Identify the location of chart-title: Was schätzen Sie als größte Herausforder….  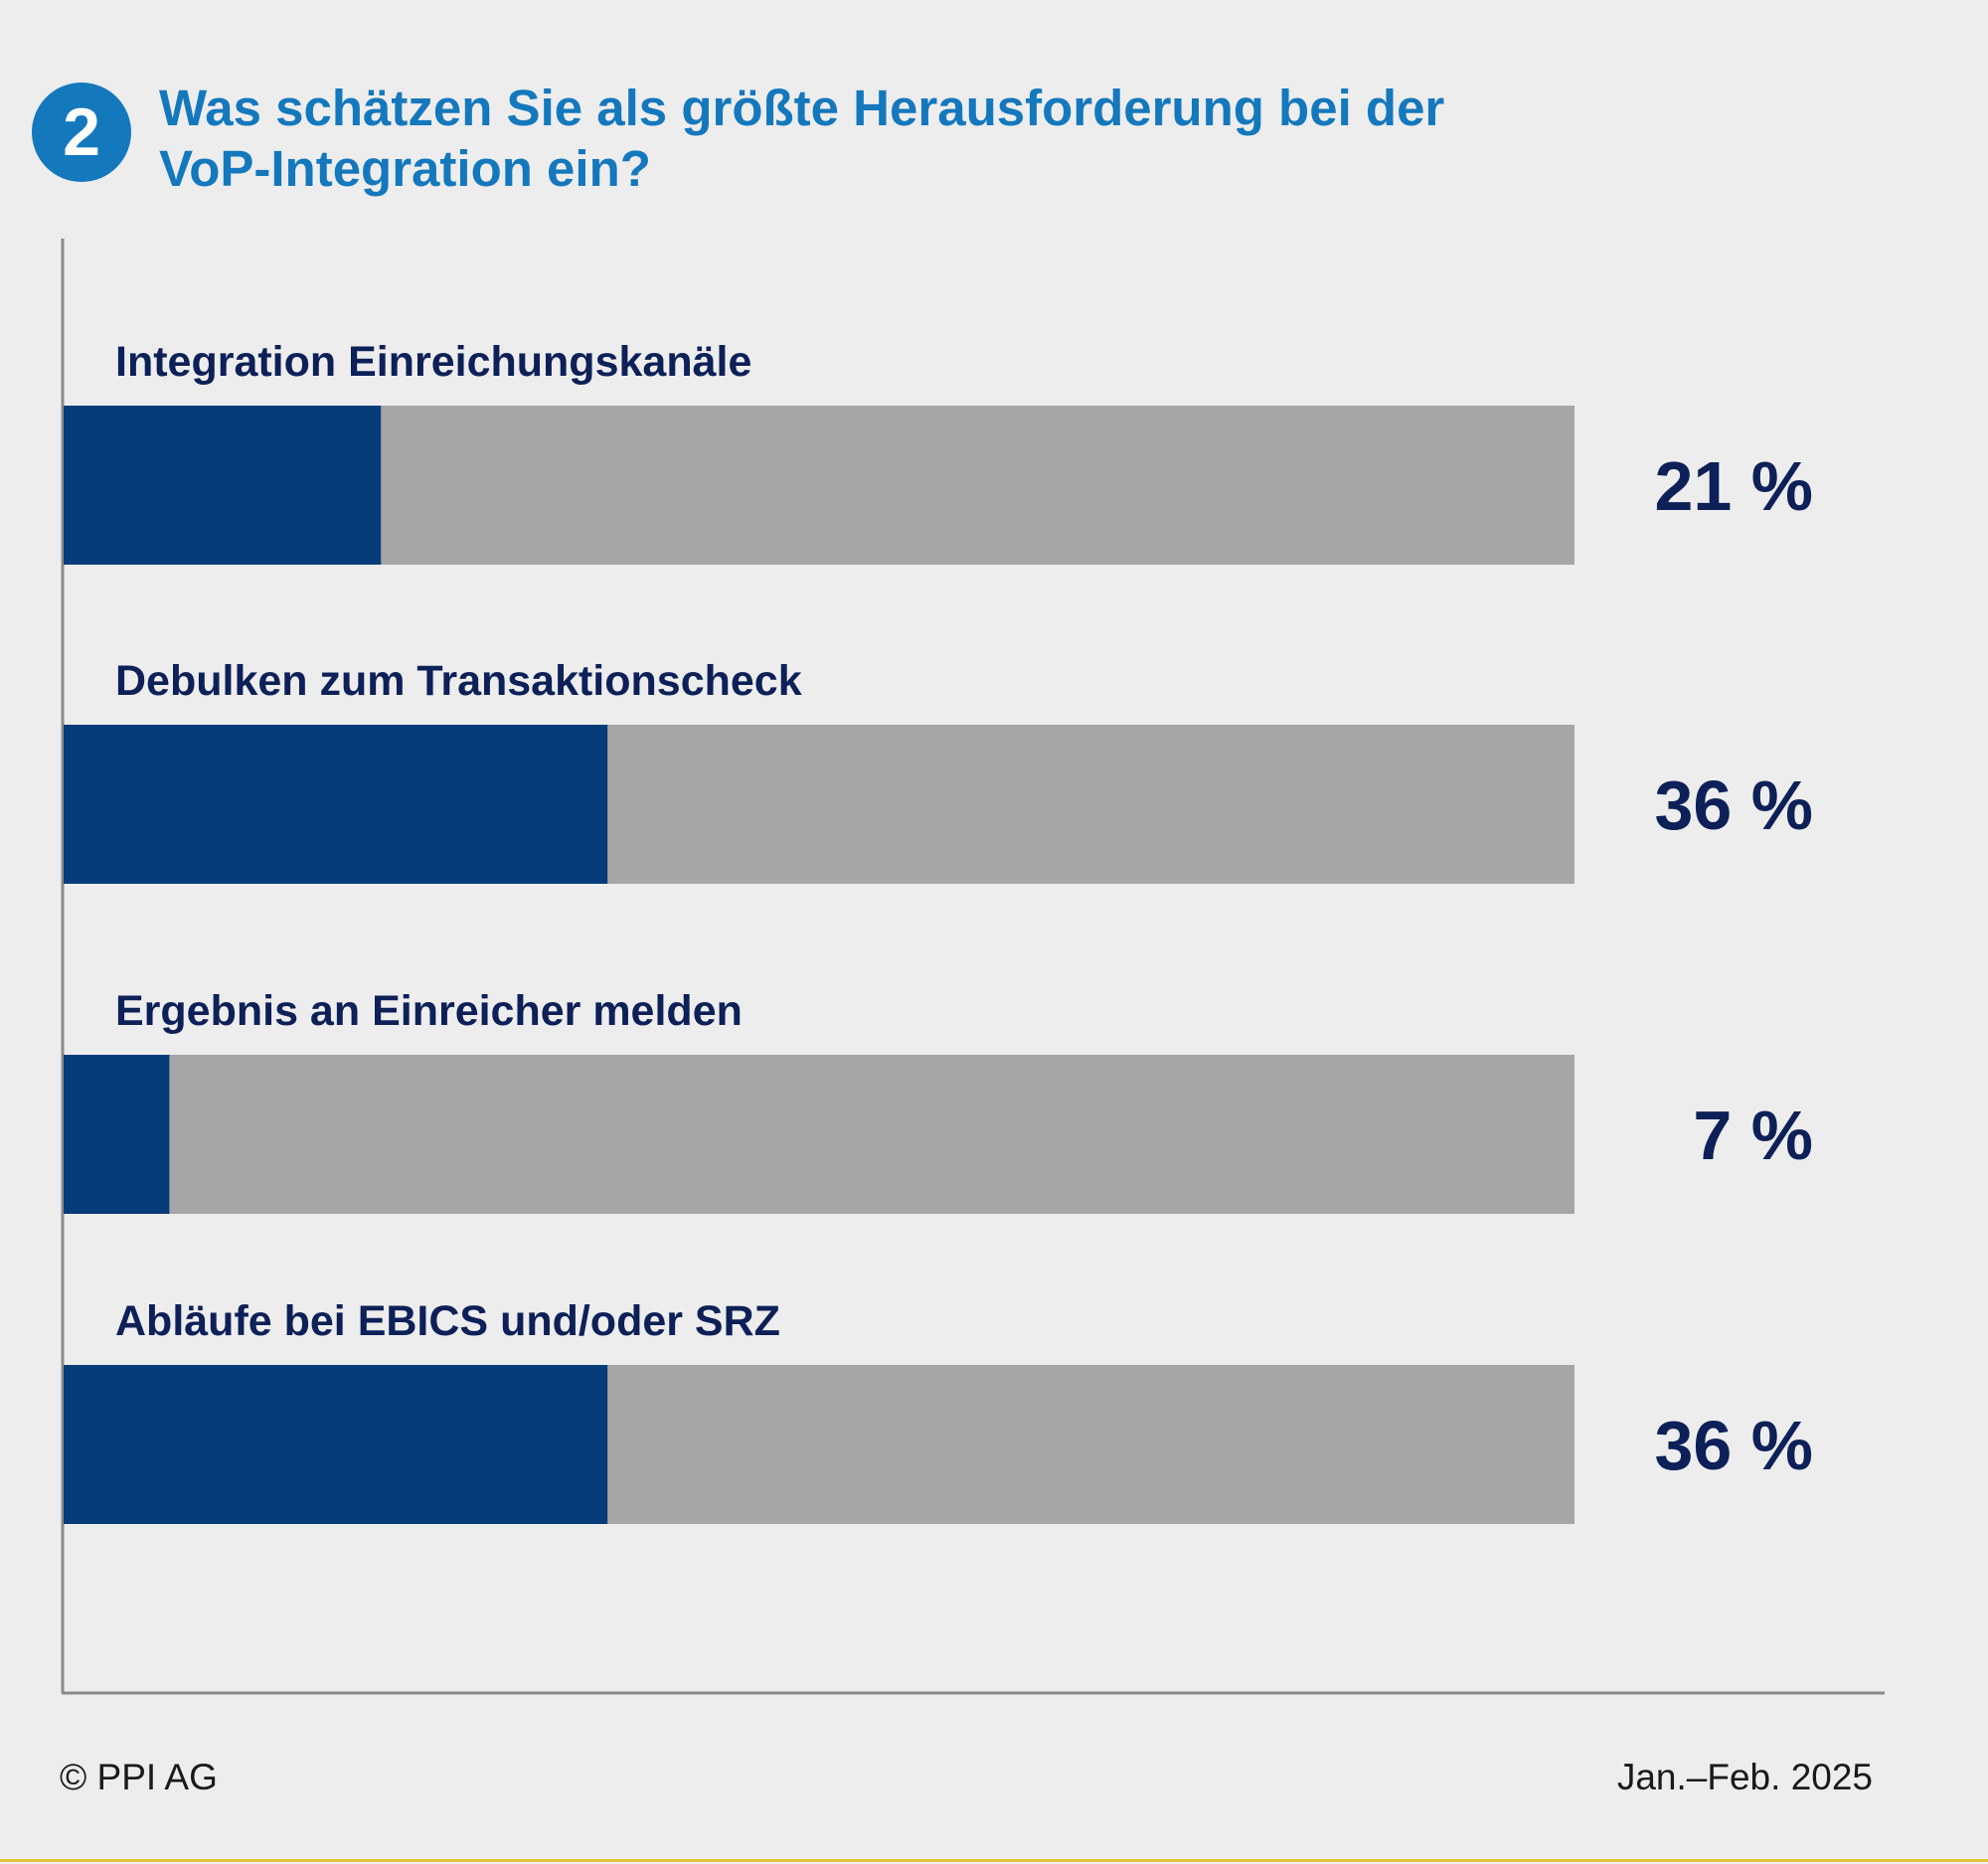
(802, 138).